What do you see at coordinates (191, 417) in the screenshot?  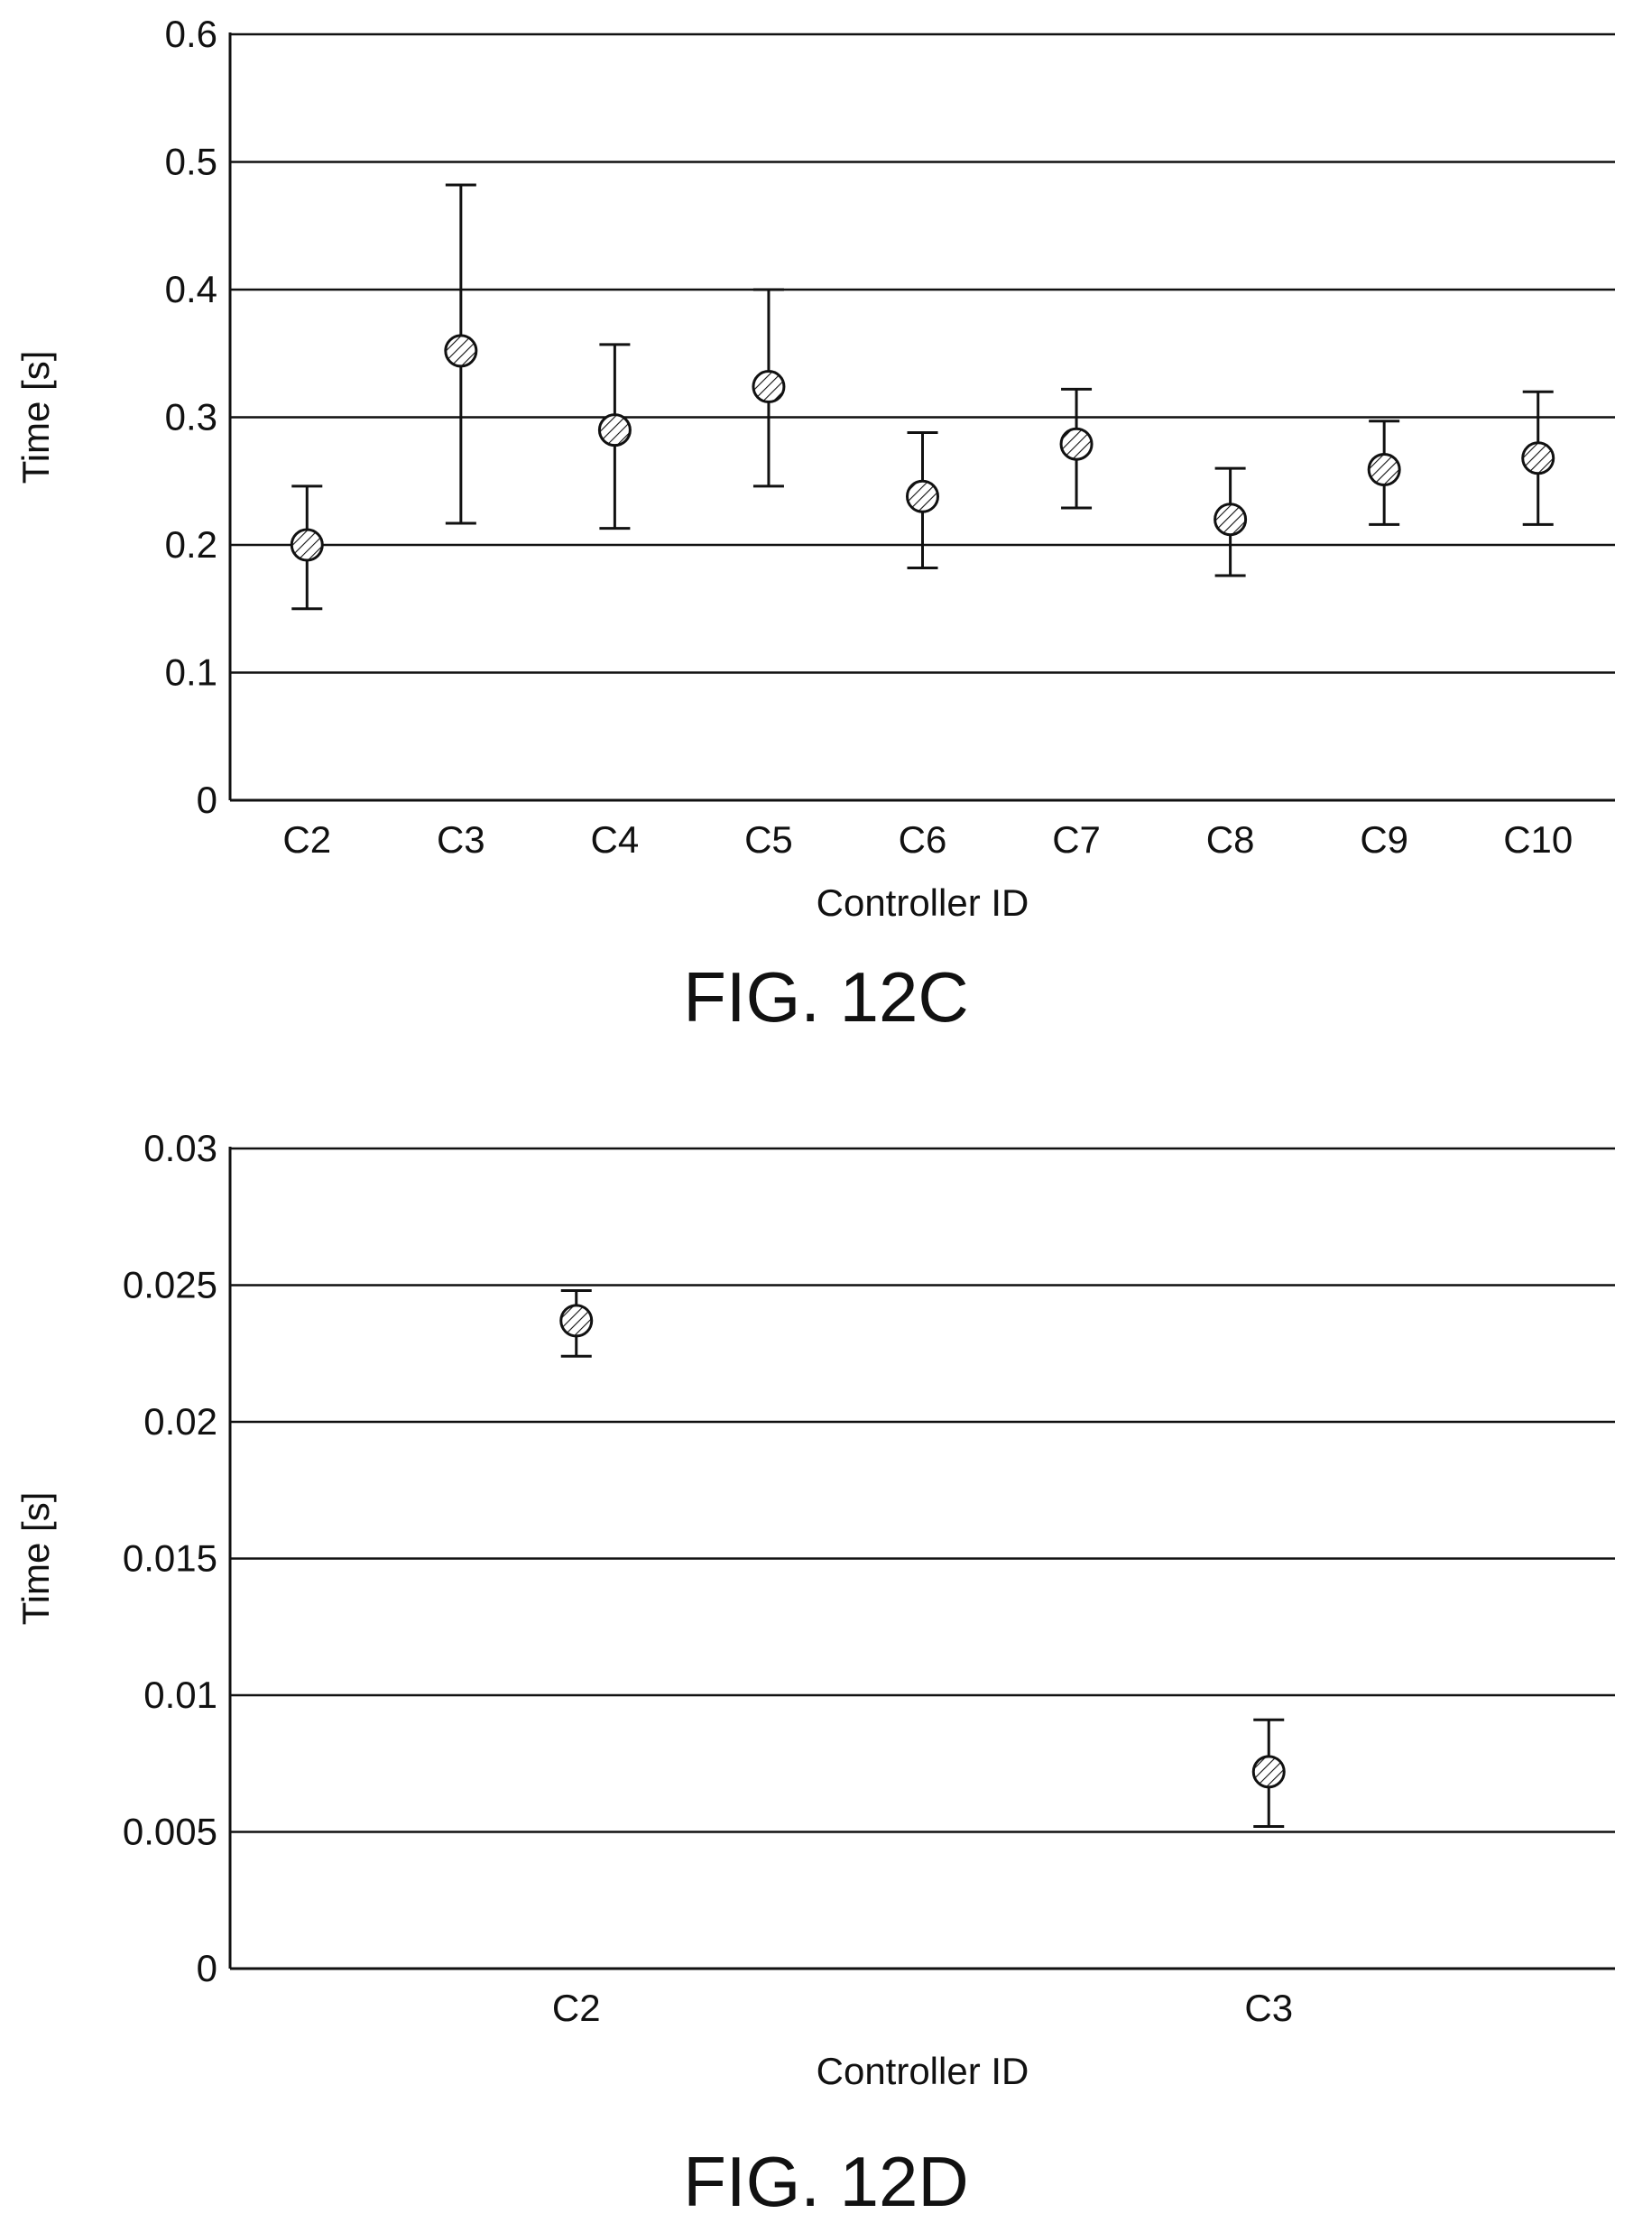 I see `y-tick-label: 0.3` at bounding box center [191, 417].